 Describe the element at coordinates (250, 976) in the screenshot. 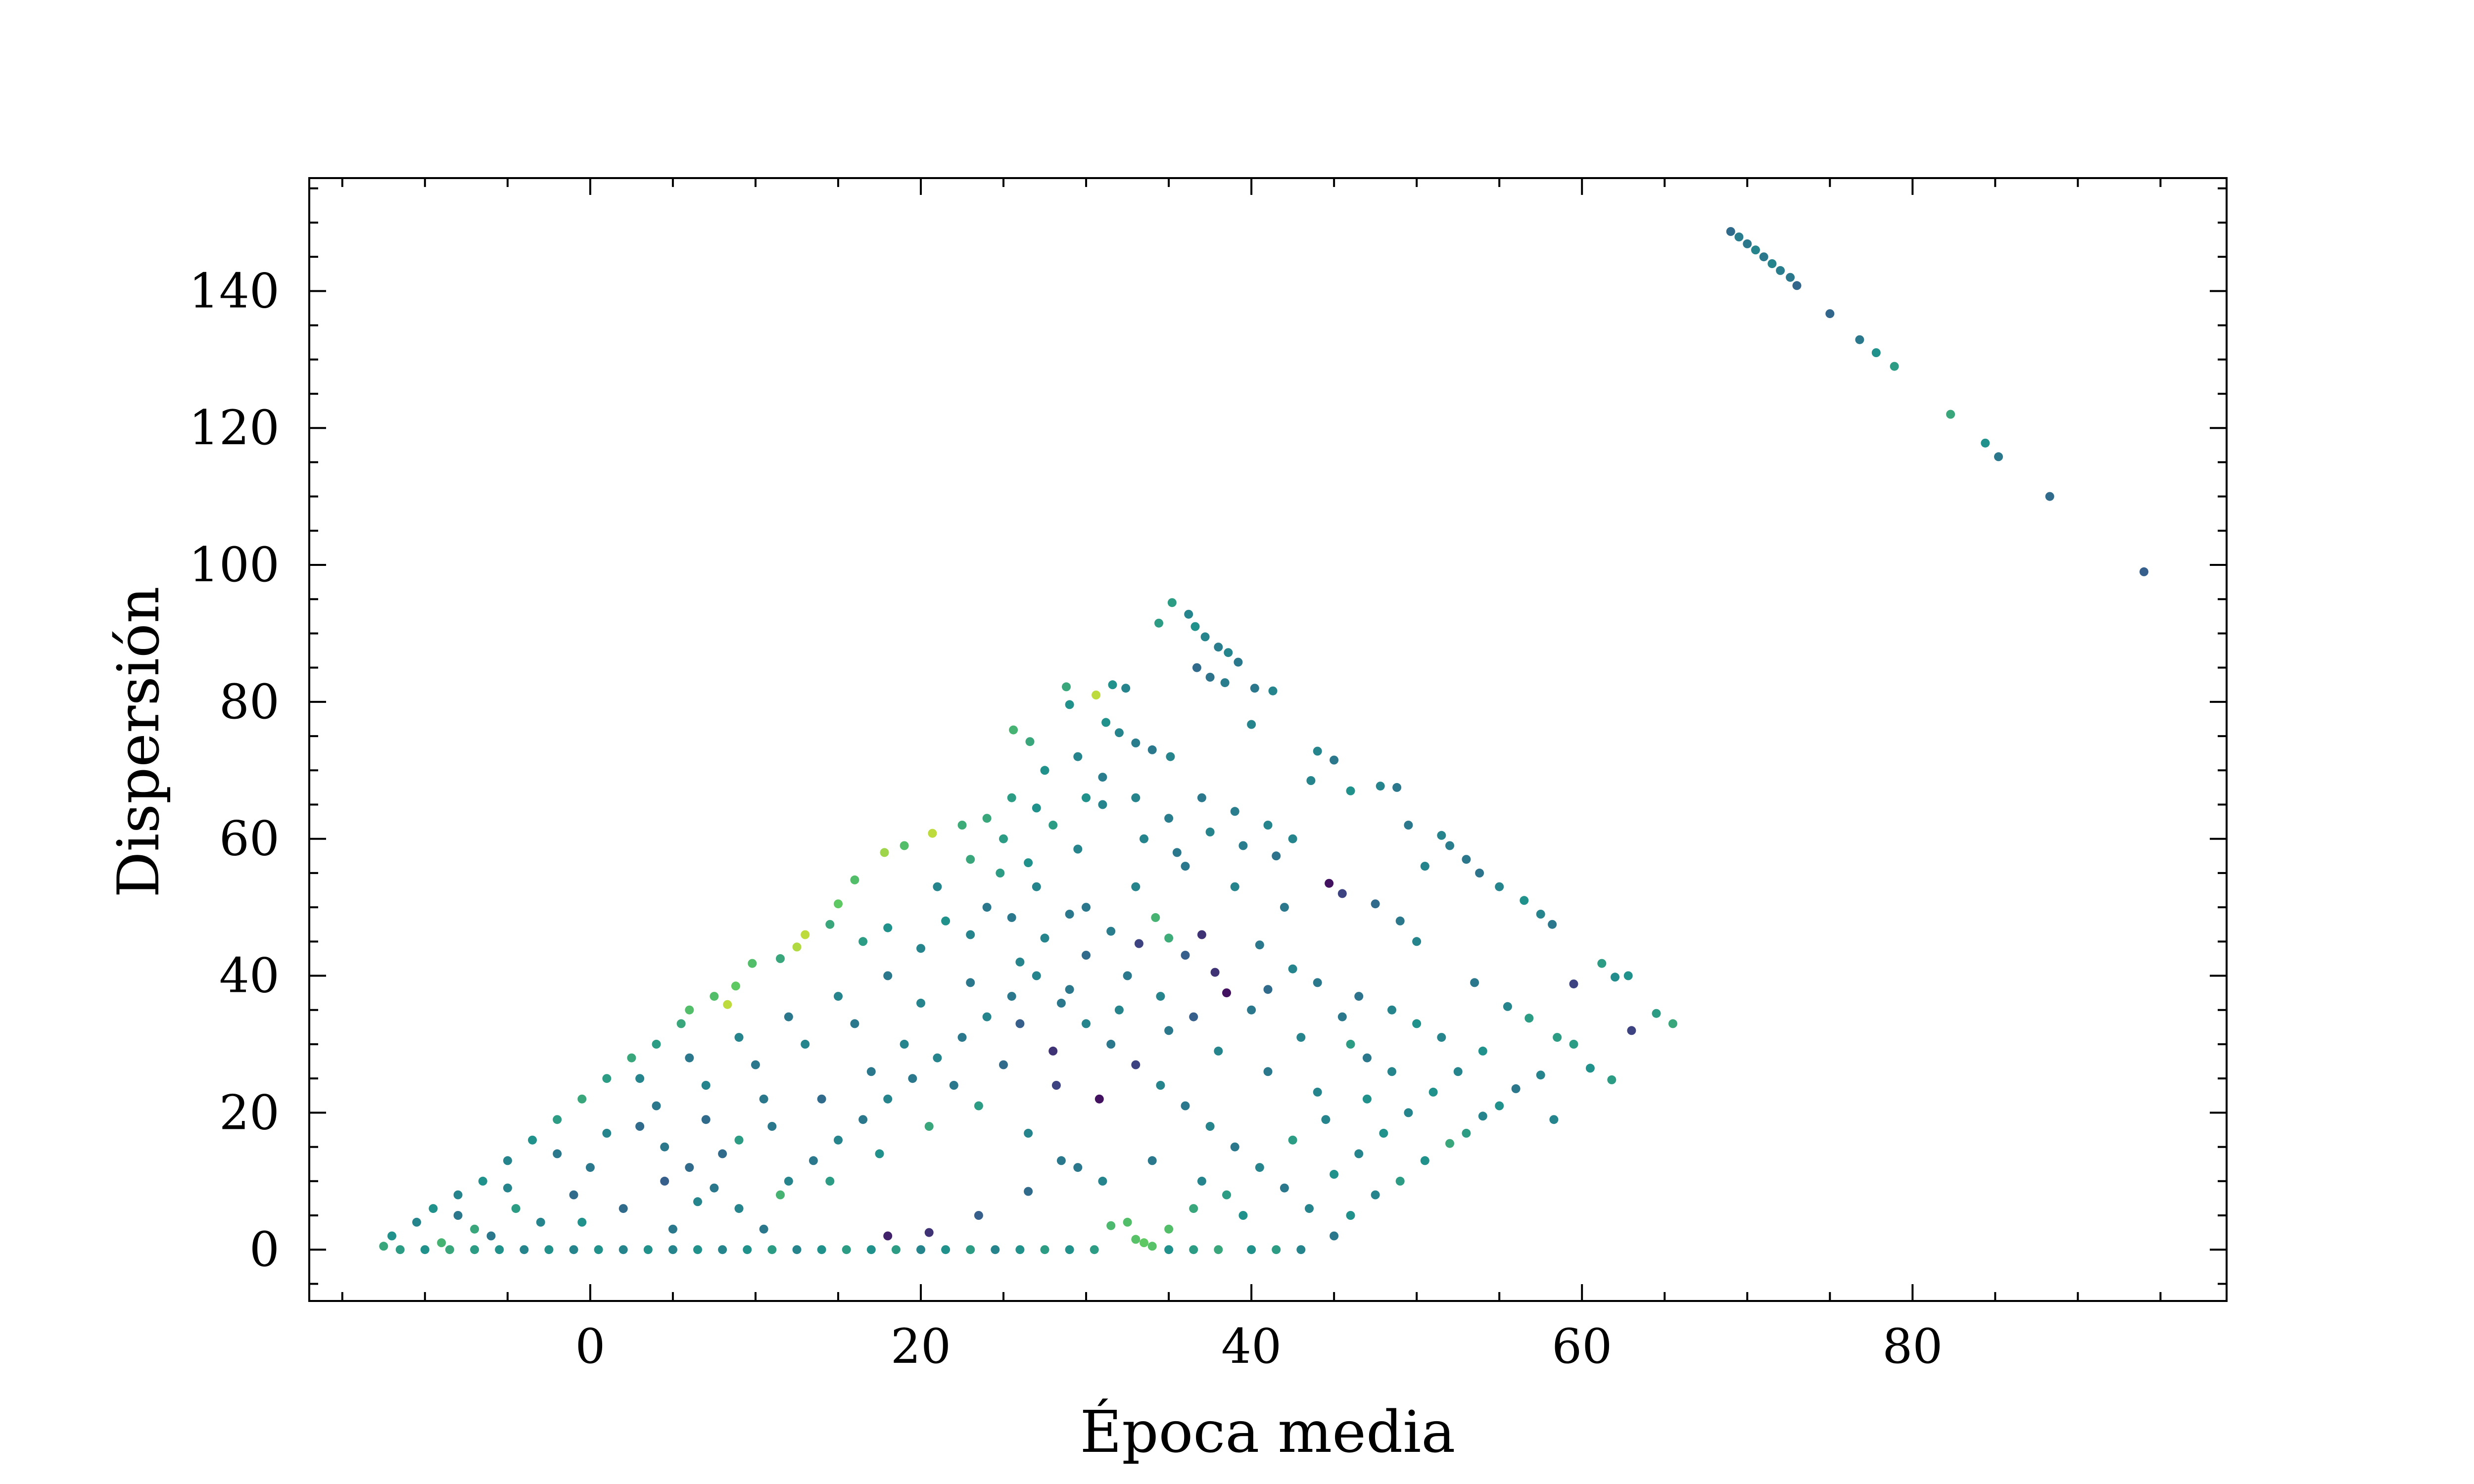

I see `y-tick-label: 40` at that location.